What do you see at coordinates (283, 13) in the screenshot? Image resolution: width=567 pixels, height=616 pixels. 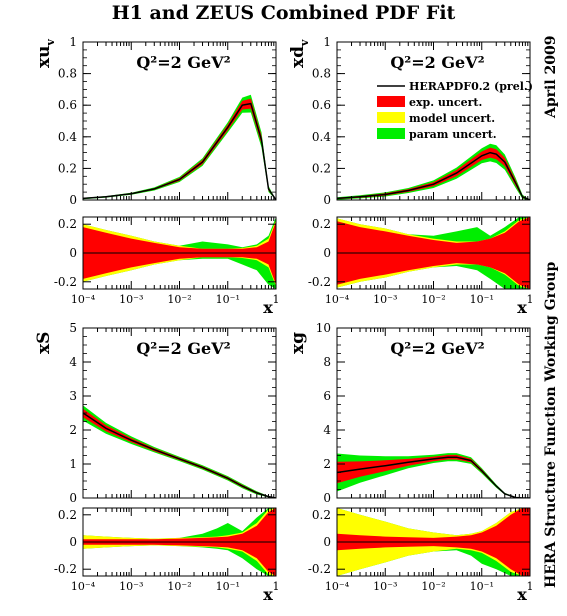 I see `figure-title: H1 and ZEUS Combined PDF Fit` at bounding box center [283, 13].